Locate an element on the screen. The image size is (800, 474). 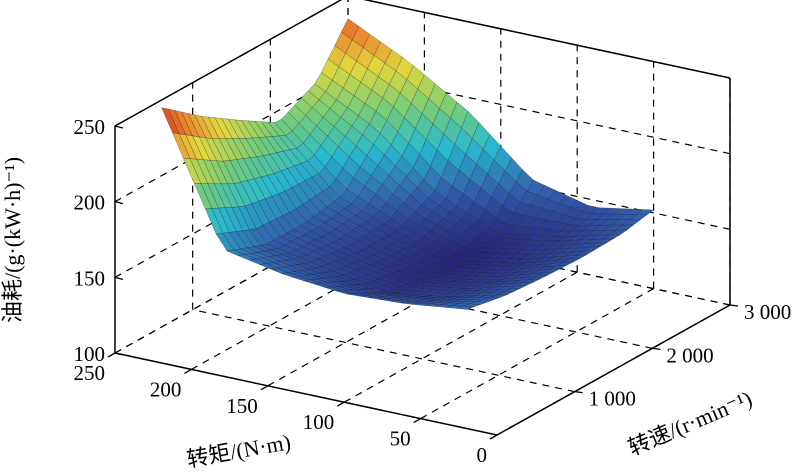
torque-tick-label: 100 is located at coordinates (319, 422).